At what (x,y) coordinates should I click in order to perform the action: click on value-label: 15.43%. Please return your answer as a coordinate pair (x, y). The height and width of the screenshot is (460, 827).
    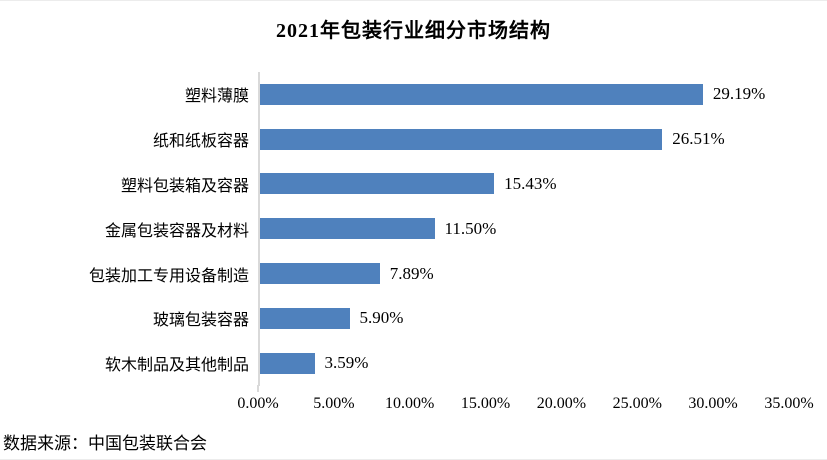
    Looking at the image, I should click on (530, 183).